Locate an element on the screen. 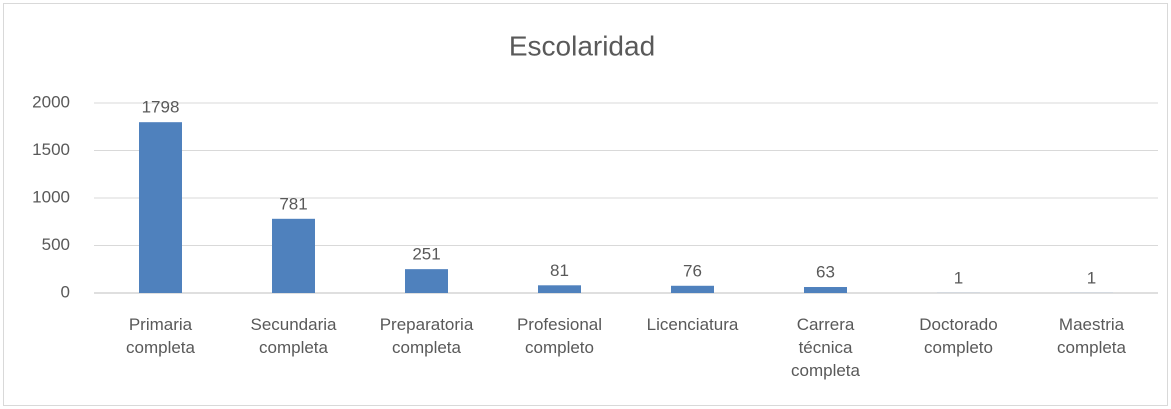 This screenshot has width=1171, height=409. data-label: 251 is located at coordinates (426, 254).